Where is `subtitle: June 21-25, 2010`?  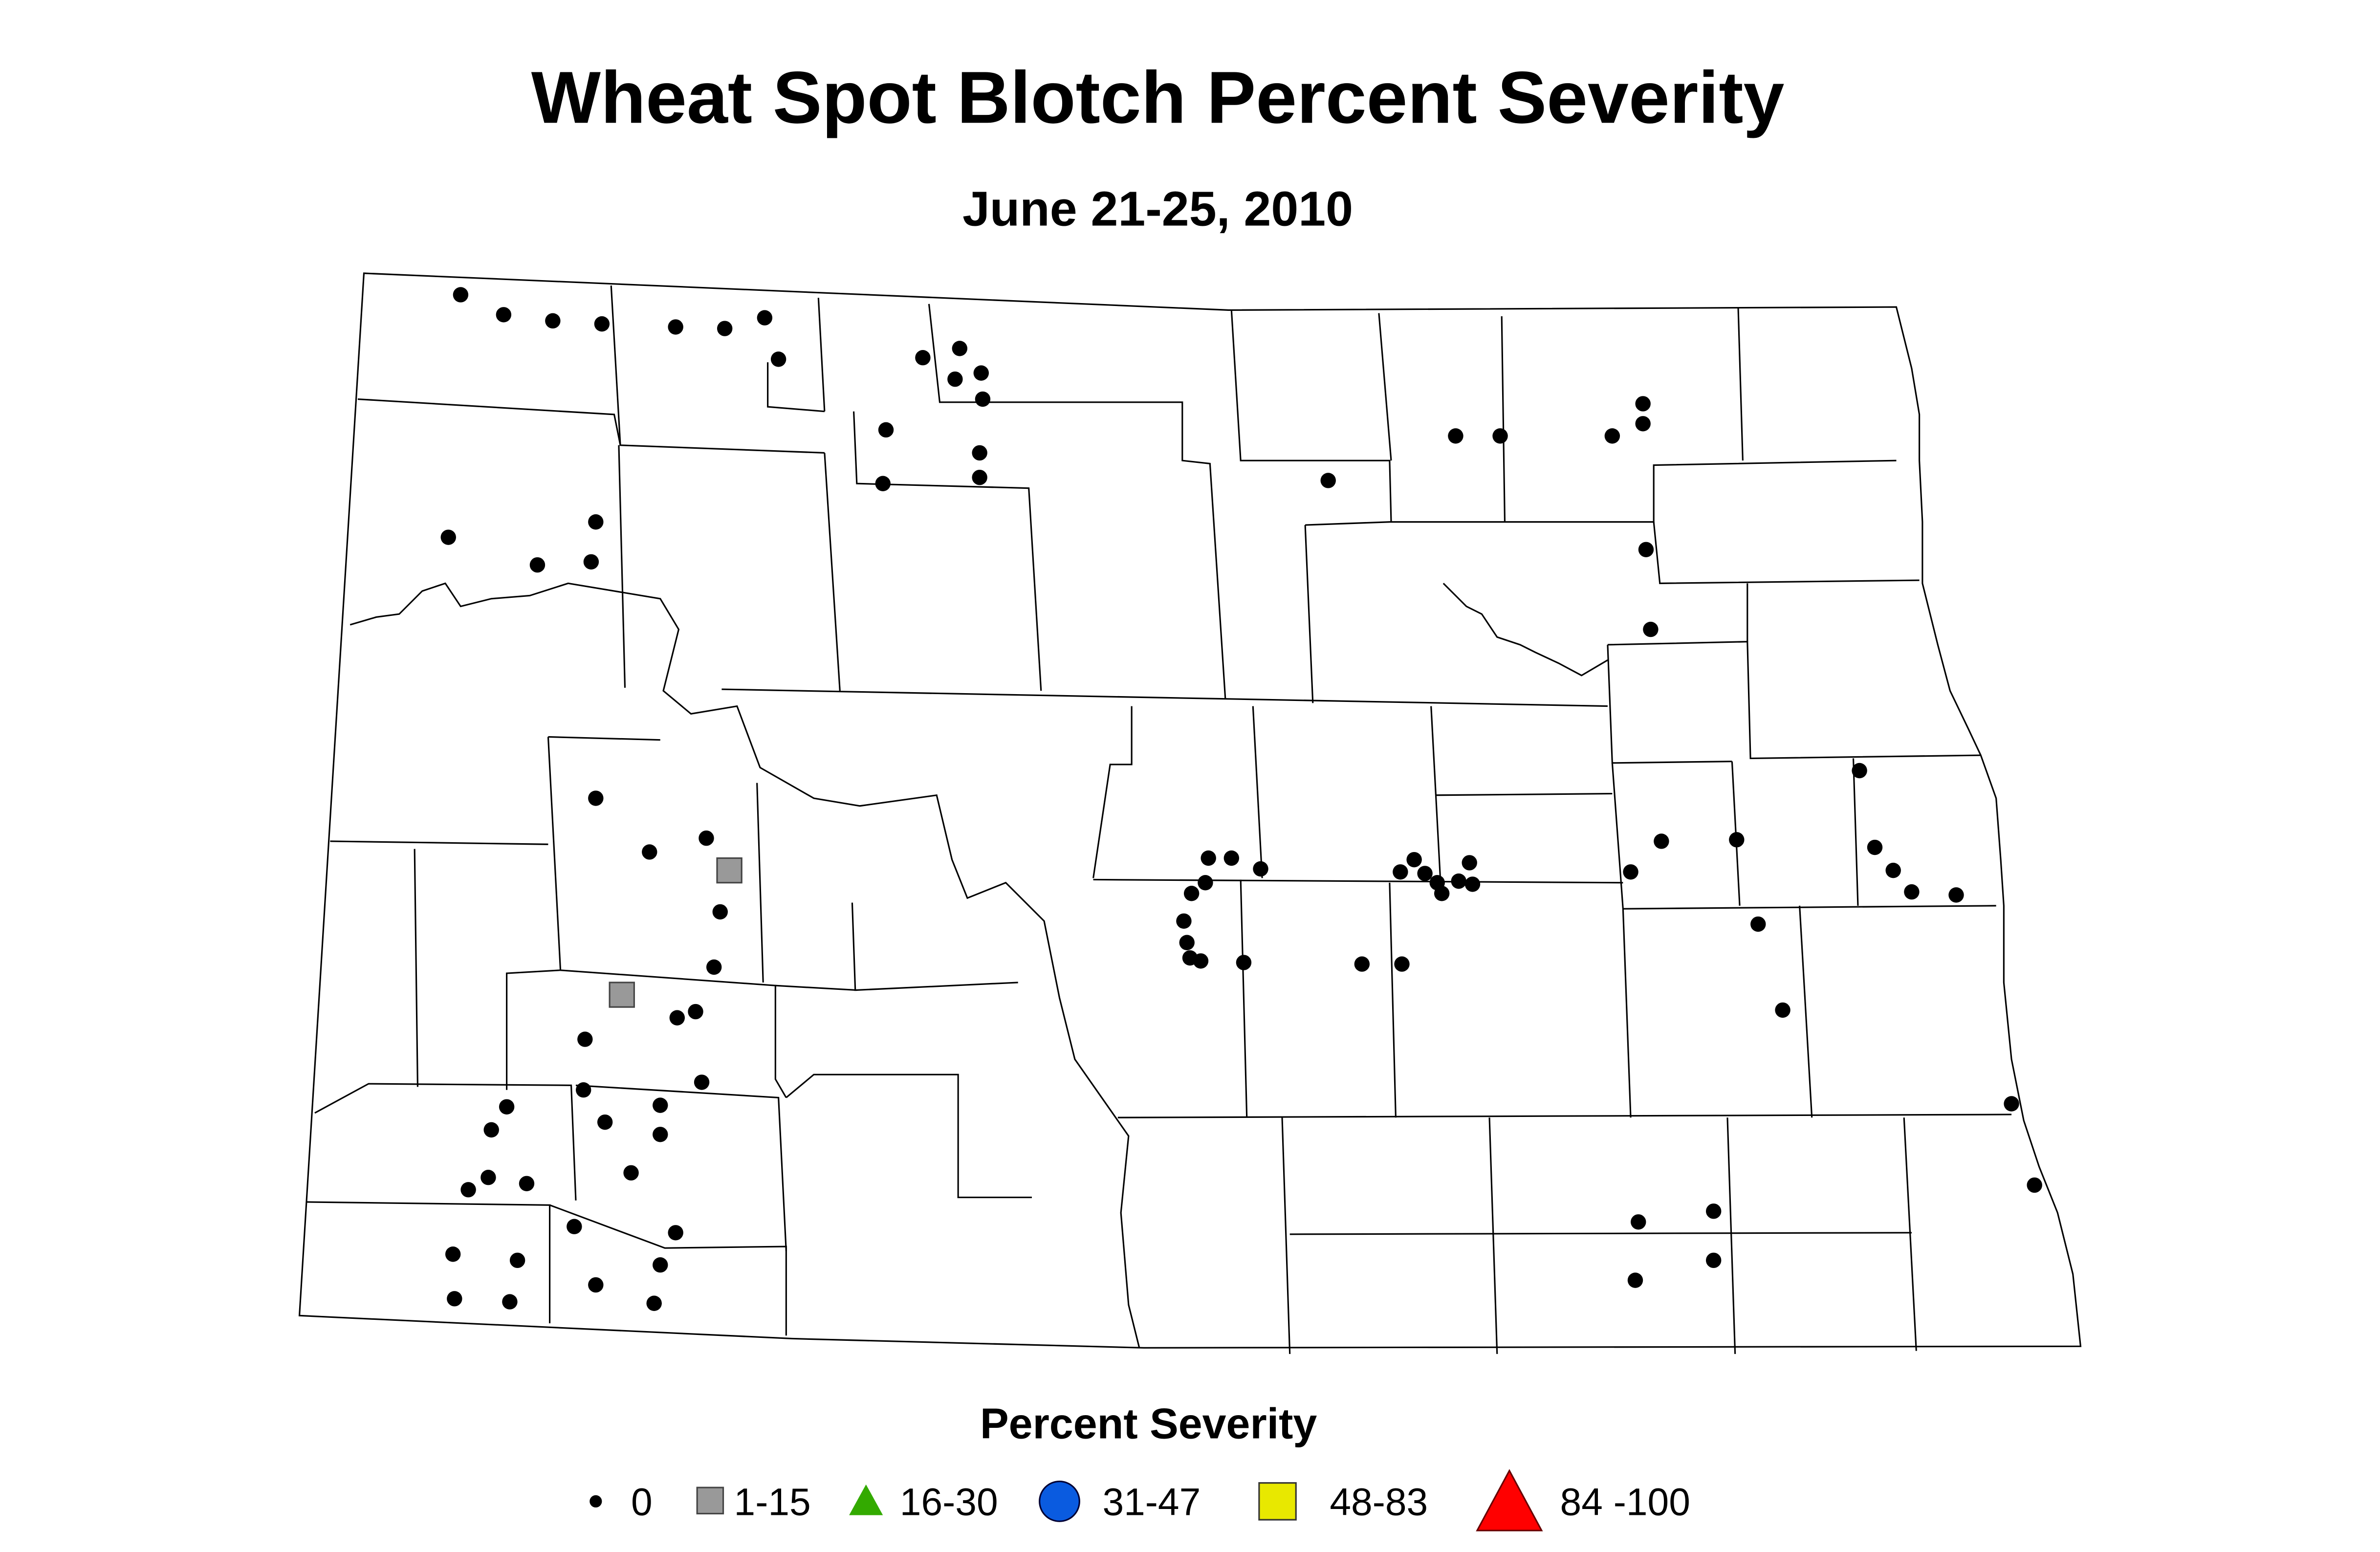
subtitle: June 21-25, 2010 is located at coordinates (1157, 210).